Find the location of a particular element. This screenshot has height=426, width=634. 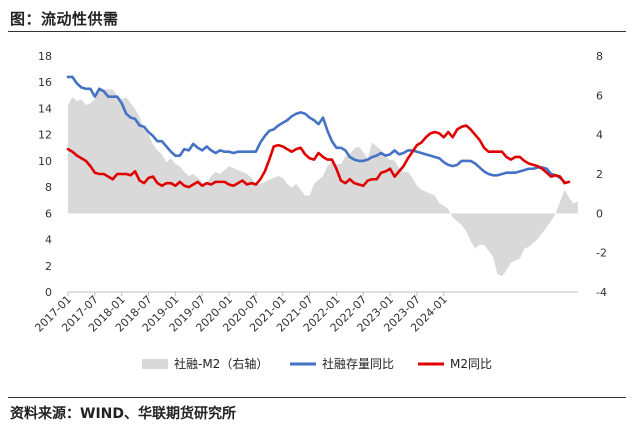

y-right-tick-label: 0 is located at coordinates (599, 213).